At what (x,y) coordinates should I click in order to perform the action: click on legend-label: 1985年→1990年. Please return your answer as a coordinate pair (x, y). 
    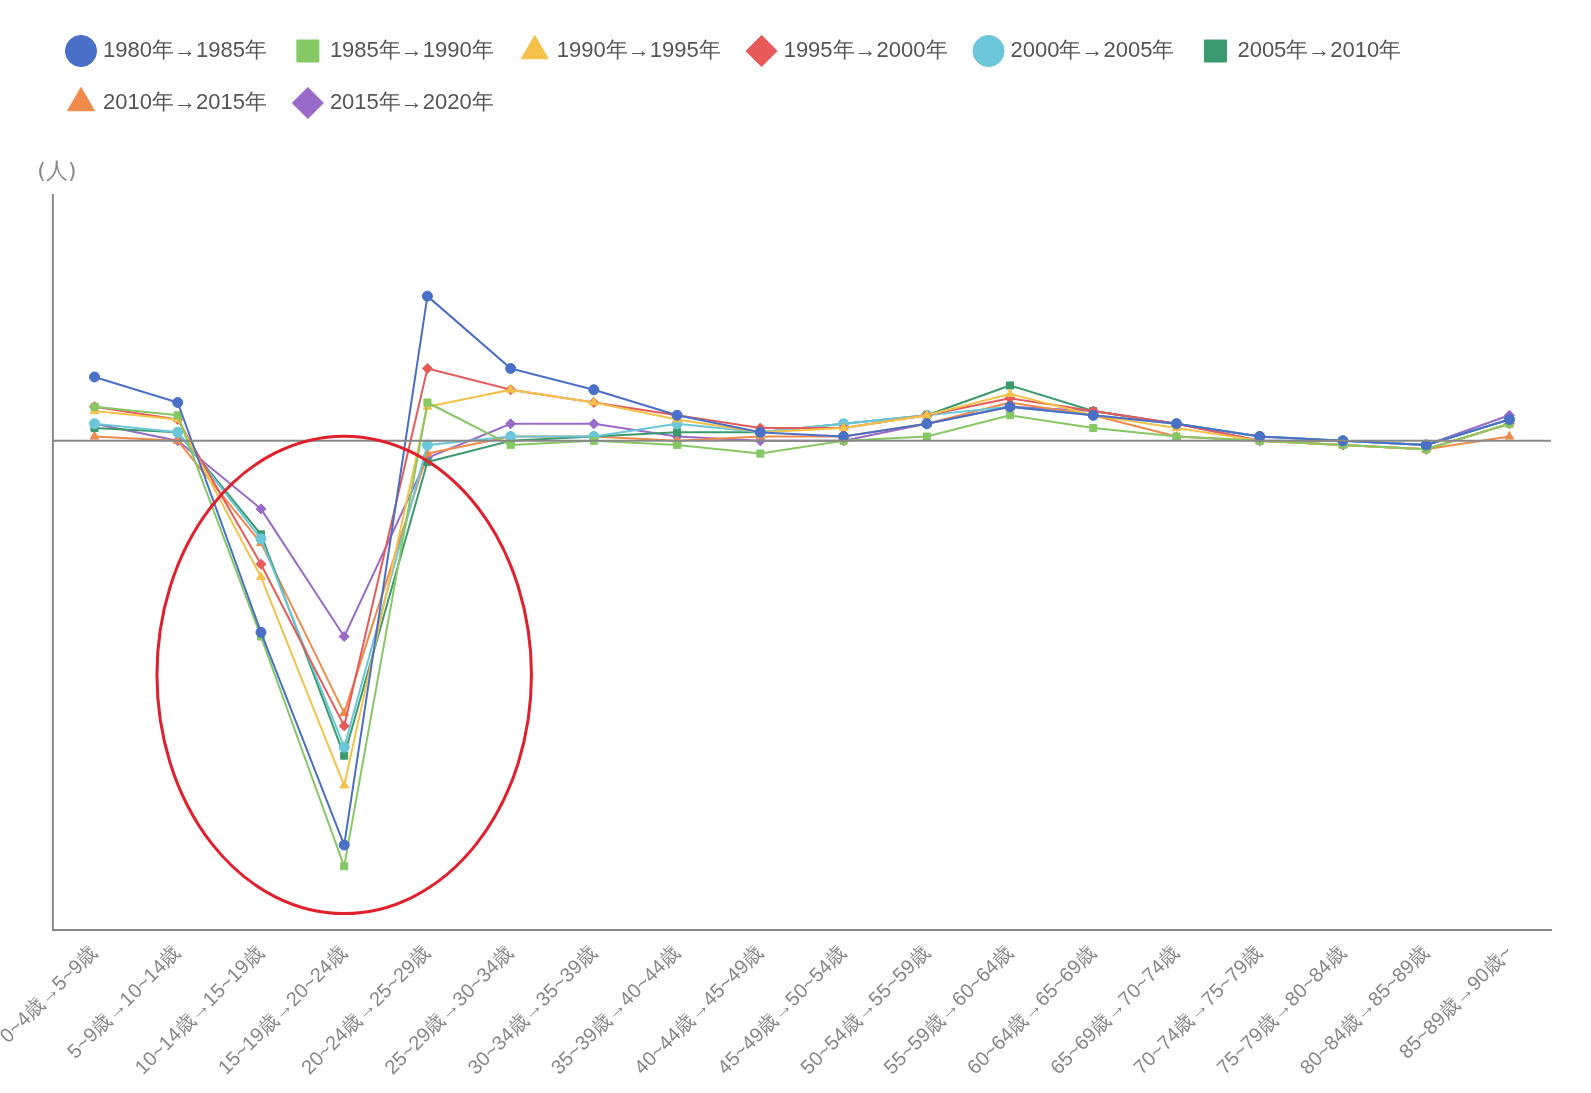
    Looking at the image, I should click on (411, 50).